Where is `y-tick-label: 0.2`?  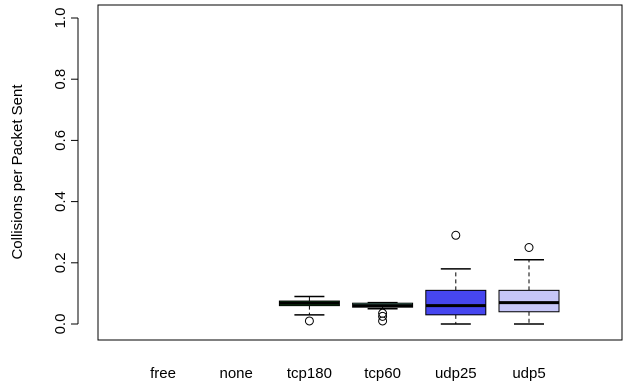 y-tick-label: 0.2 is located at coordinates (60, 262).